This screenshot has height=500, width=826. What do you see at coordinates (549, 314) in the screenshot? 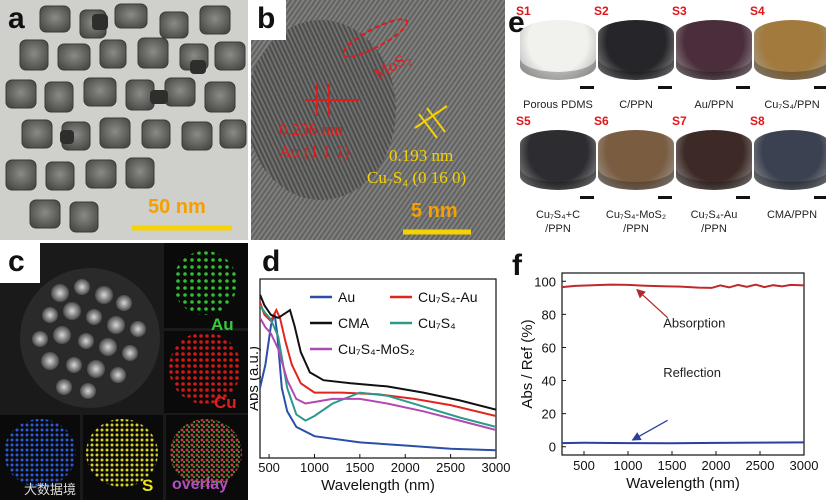
I see `y-tick-label: 80` at bounding box center [549, 314].